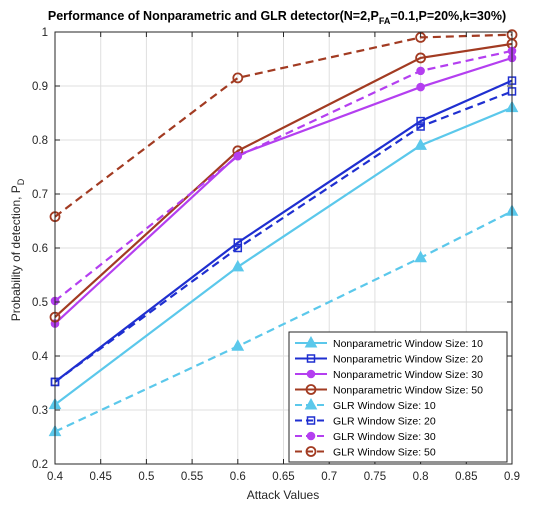  Describe the element at coordinates (375, 477) in the screenshot. I see `x-tick-label: 0.75` at that location.